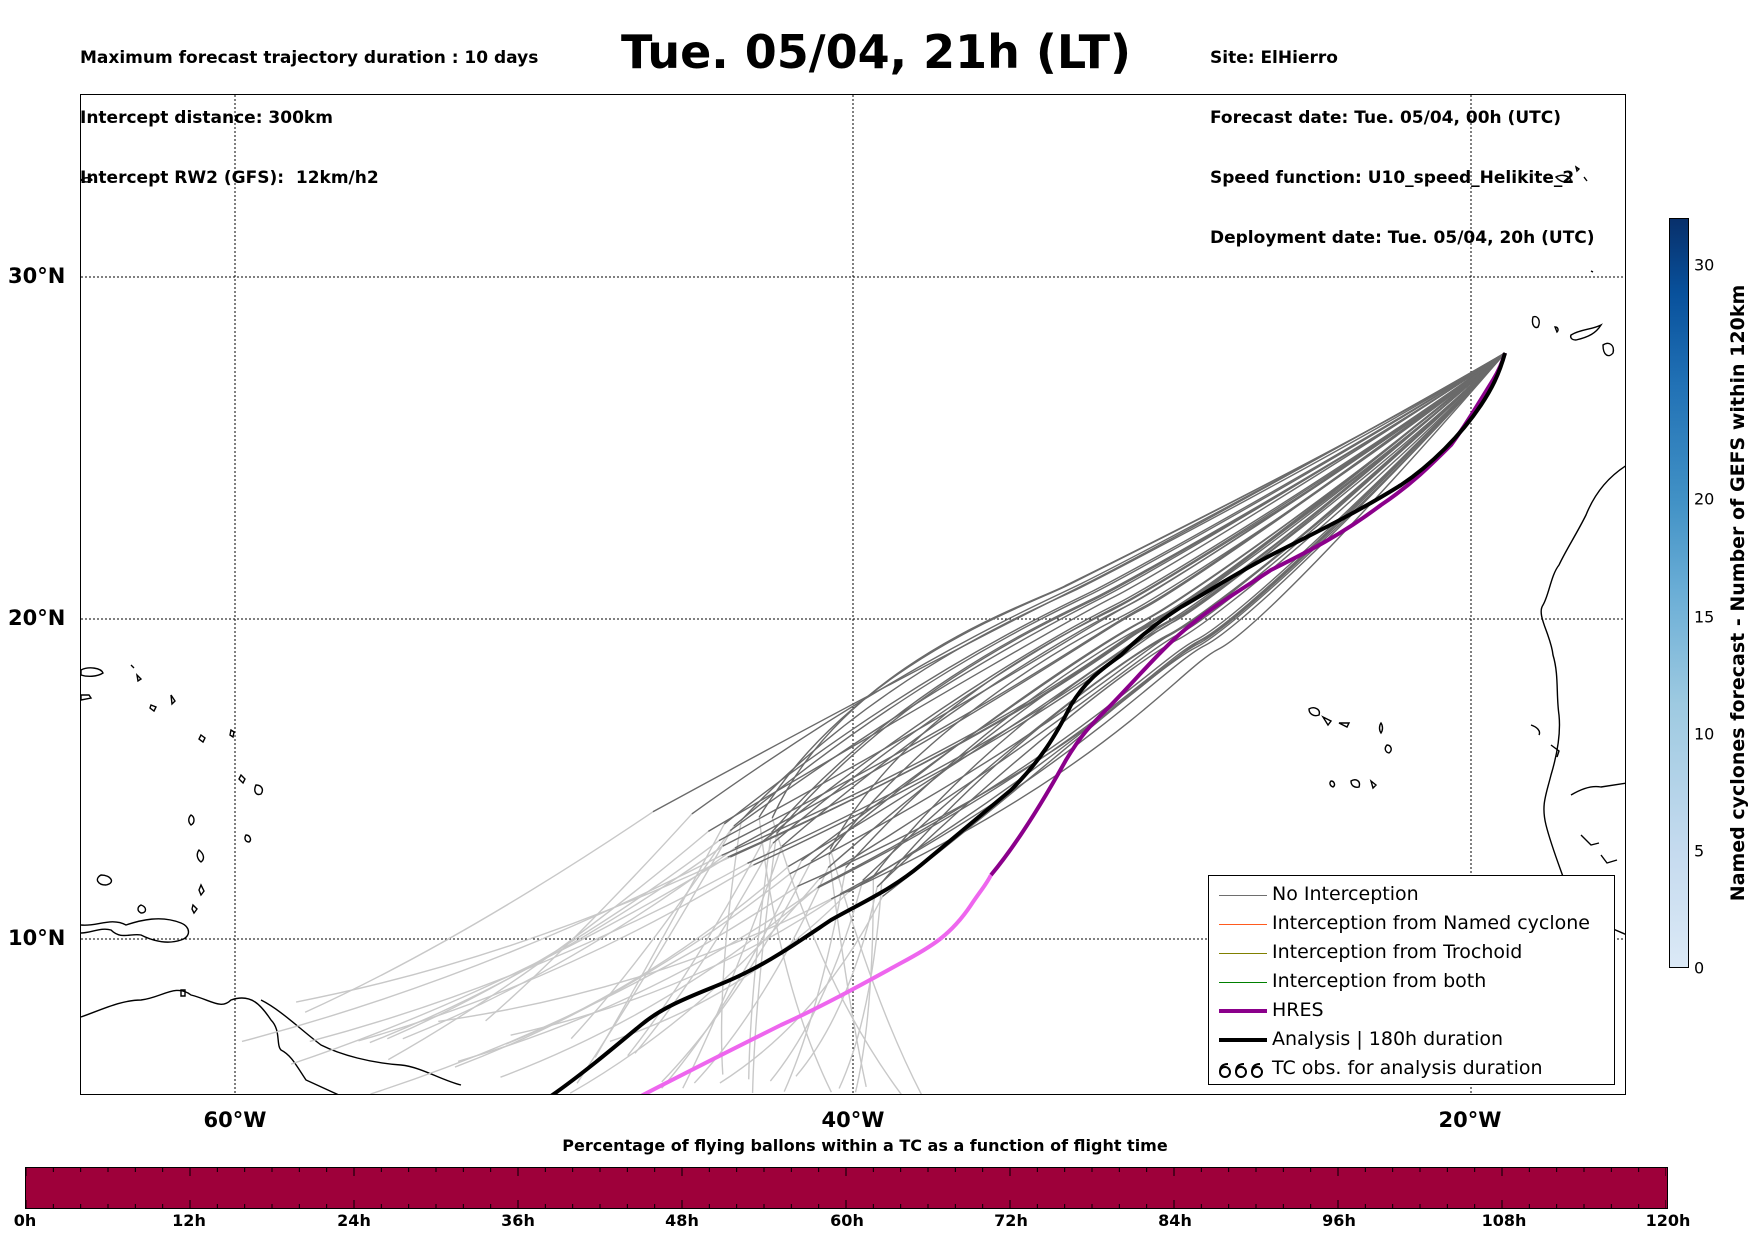 The width and height of the screenshot is (1752, 1241). Describe the element at coordinates (876, 52) in the screenshot. I see `map-title: Tue. 05/04, 21h (LT)` at that location.